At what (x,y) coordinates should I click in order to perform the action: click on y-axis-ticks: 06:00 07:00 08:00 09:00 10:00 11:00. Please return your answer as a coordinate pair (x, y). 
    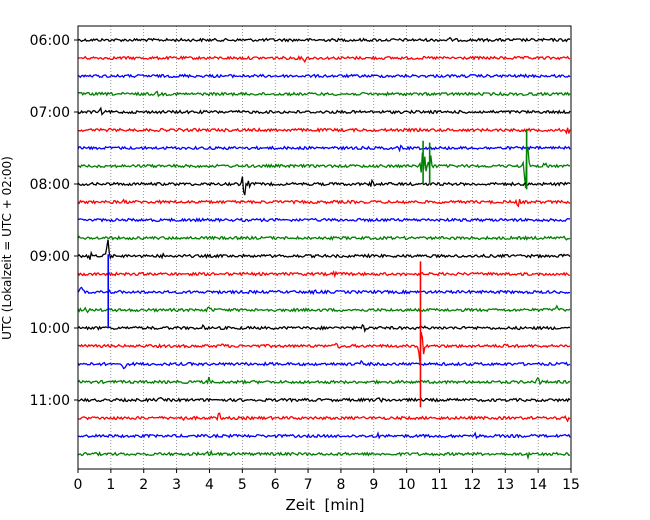
    Looking at the image, I should click on (54, 221).